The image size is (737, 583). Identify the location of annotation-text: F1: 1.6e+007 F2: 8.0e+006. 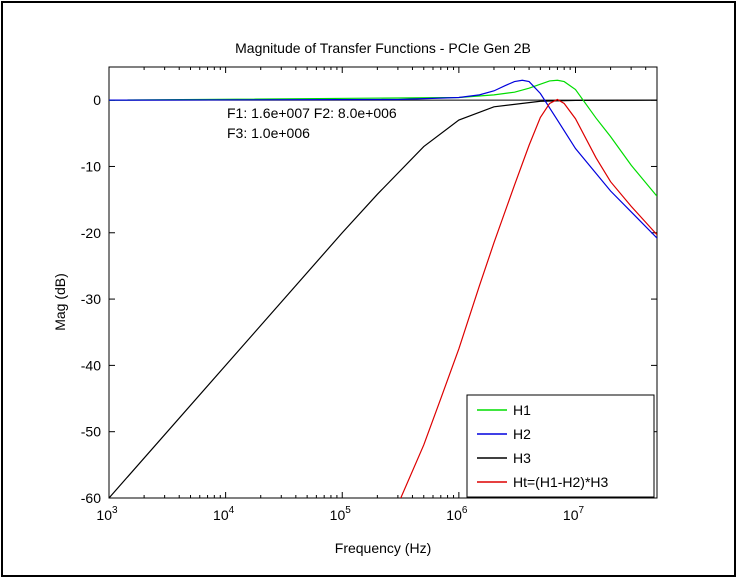
(312, 113).